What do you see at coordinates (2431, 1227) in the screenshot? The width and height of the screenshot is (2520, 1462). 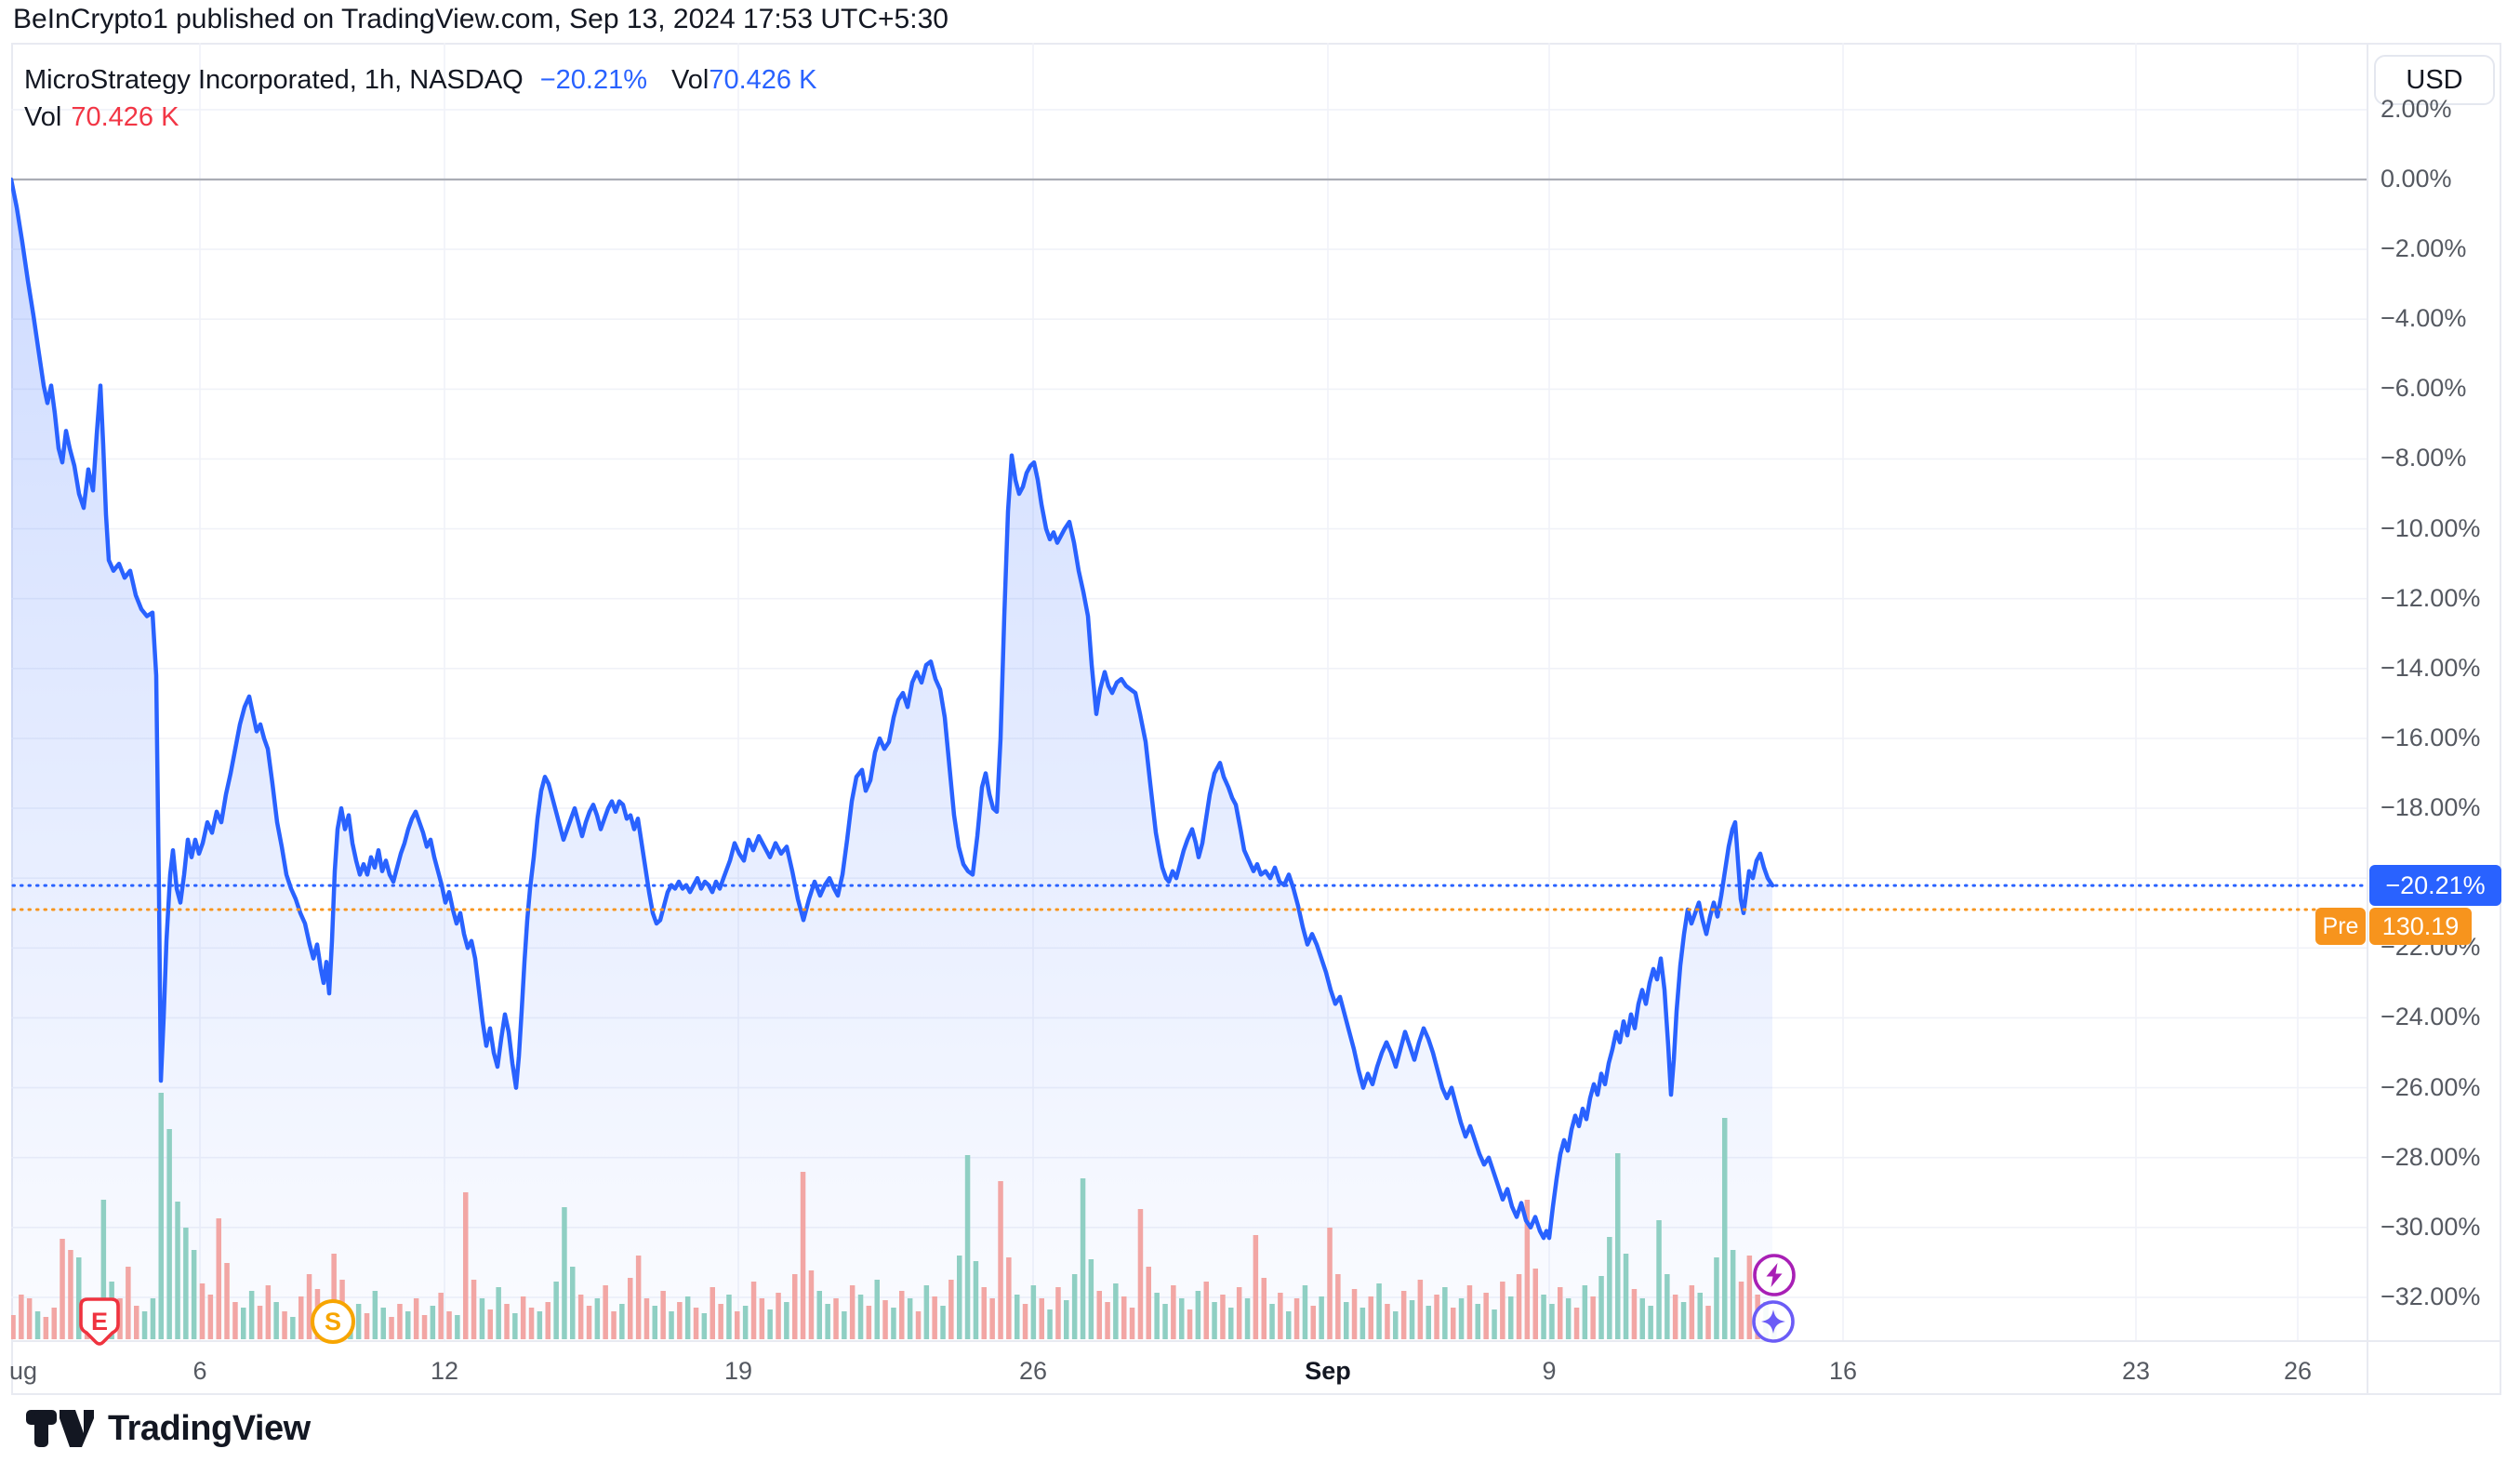 I see `price-scale-tick-label: −30.00%` at bounding box center [2431, 1227].